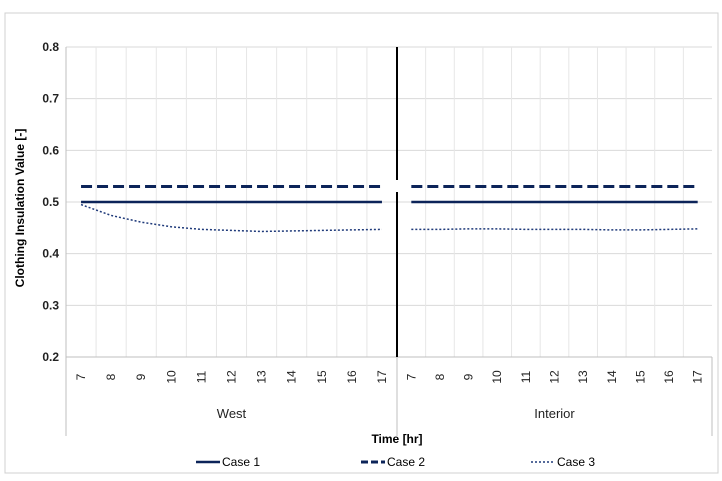  Describe the element at coordinates (50, 202) in the screenshot. I see `y-tick-label: 0.5` at that location.